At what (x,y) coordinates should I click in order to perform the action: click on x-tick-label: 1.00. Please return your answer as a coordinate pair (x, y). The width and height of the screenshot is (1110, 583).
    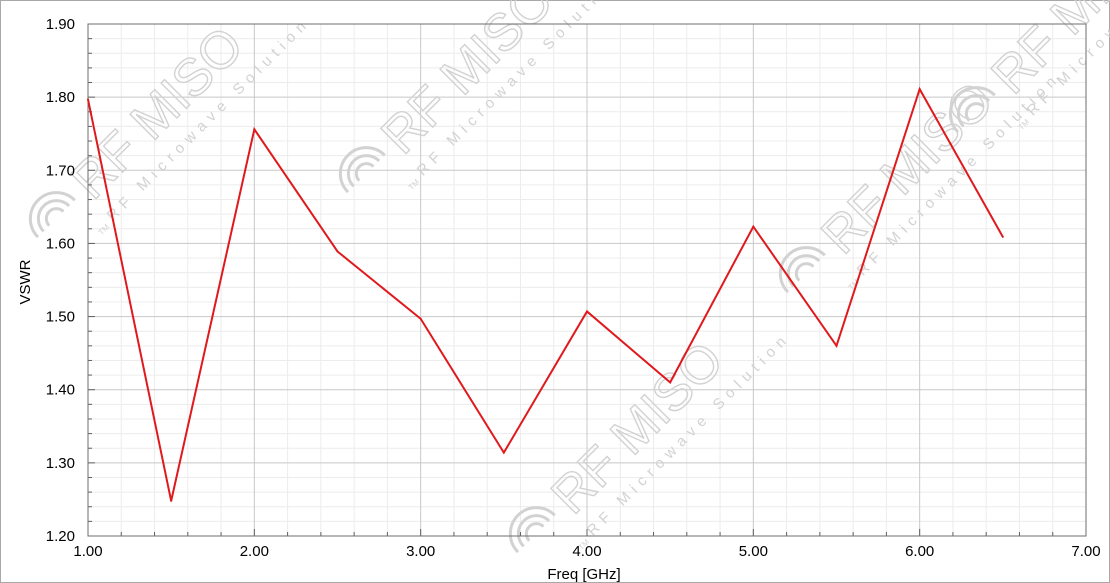
    Looking at the image, I should click on (87, 551).